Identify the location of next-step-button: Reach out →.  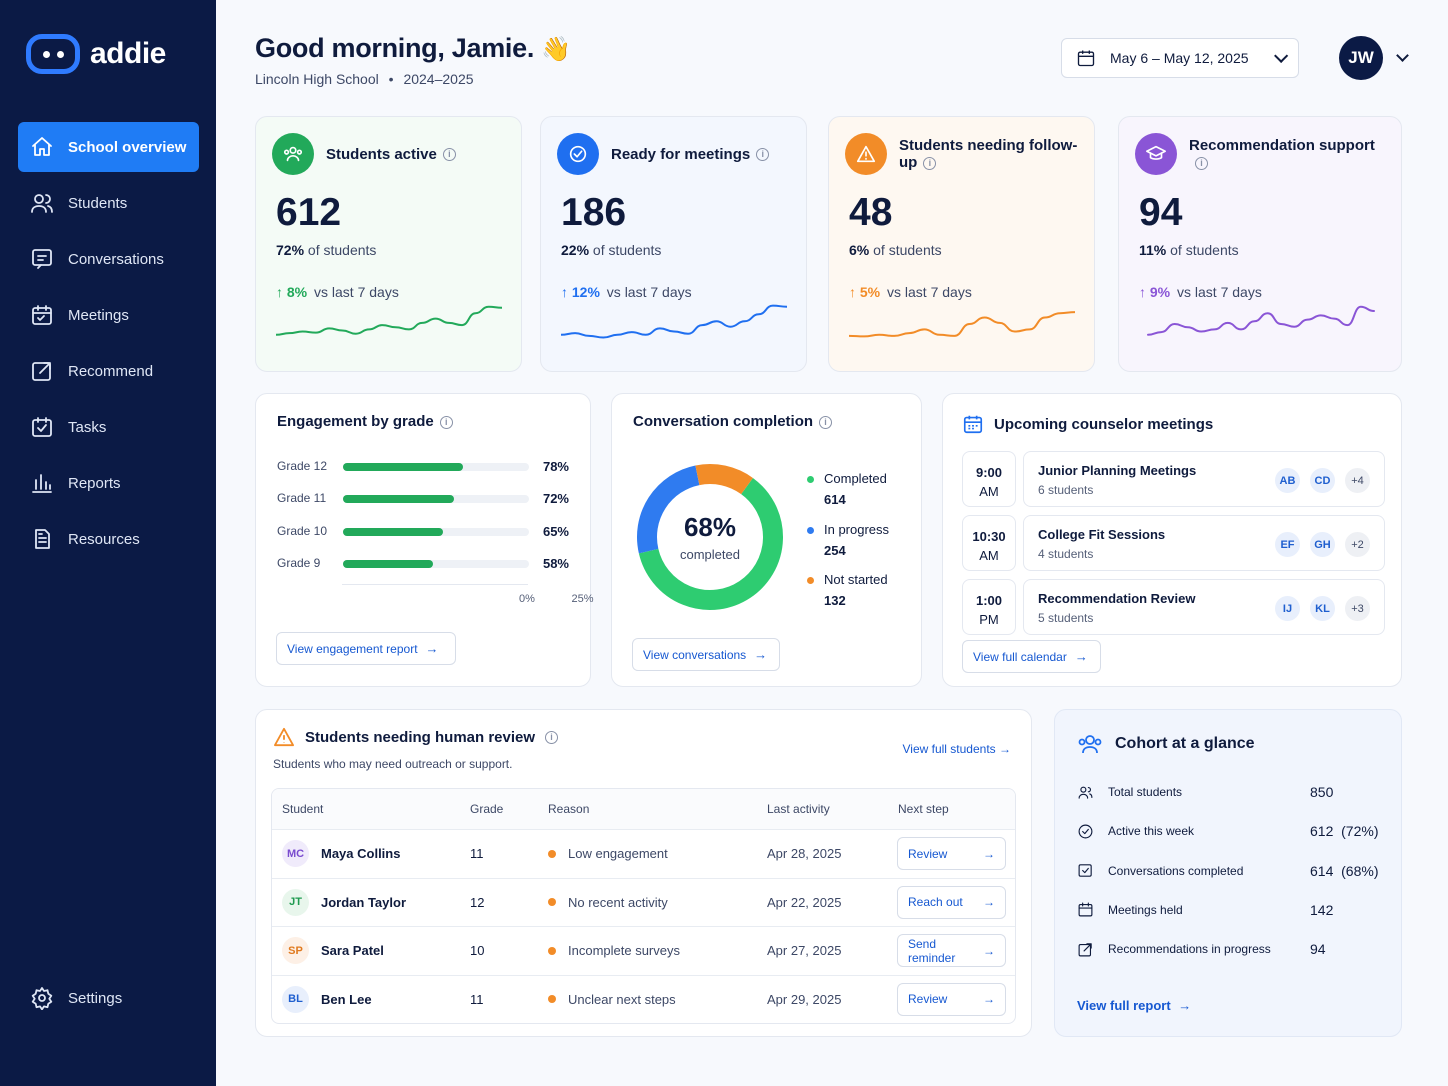
(951, 902).